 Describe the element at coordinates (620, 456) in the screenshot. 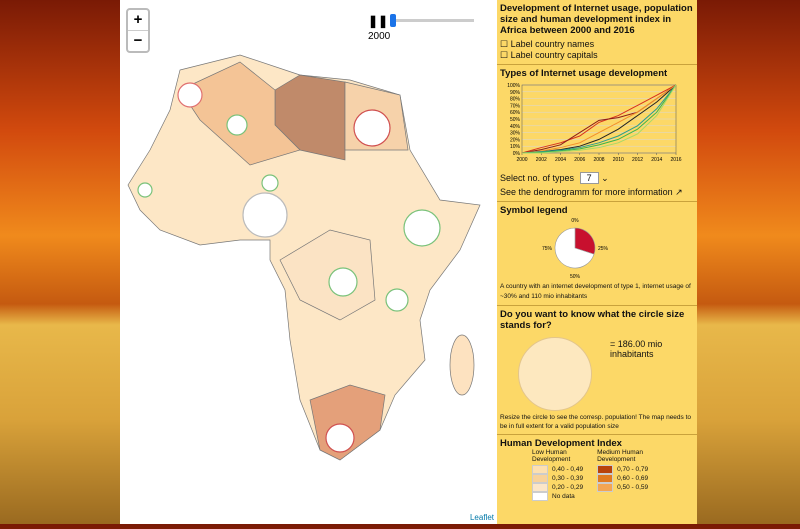

I see `hdi-group-name: Medium Human Development` at that location.